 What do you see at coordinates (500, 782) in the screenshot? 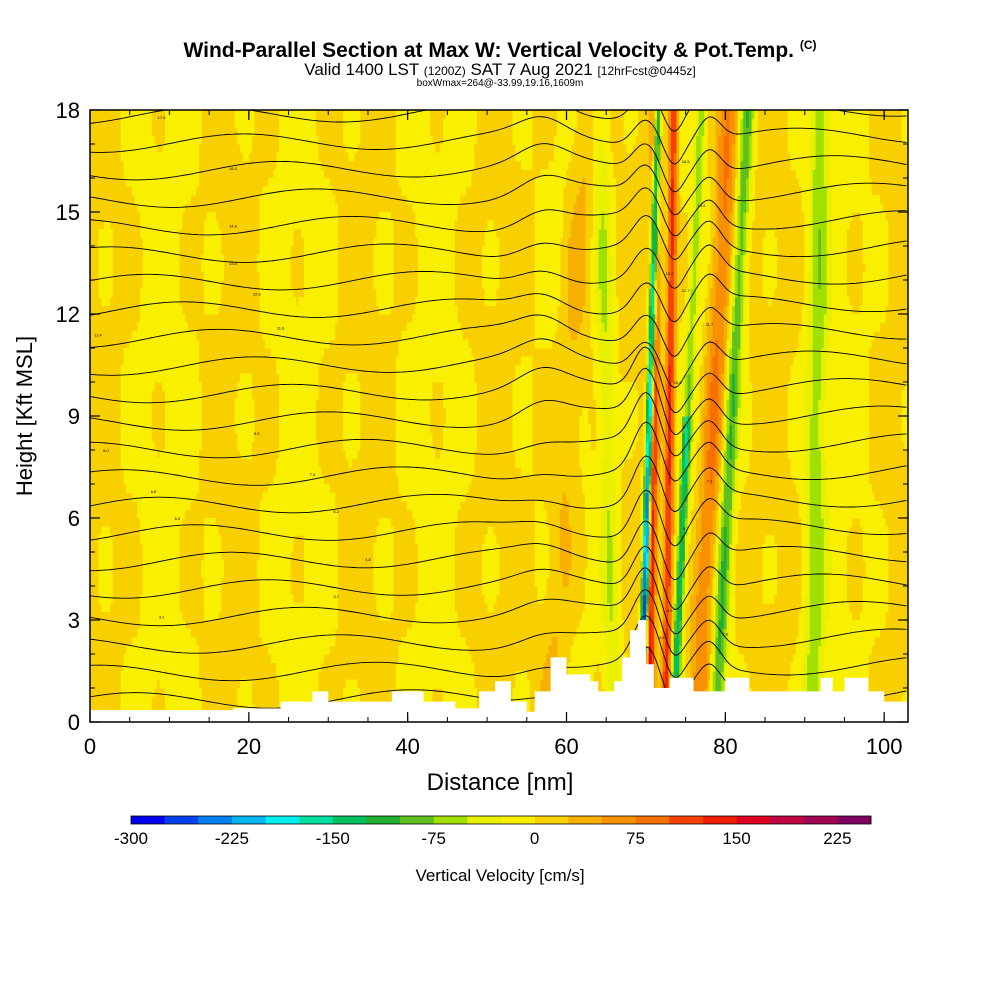
I see `x-axis-label: Distance [nm]` at bounding box center [500, 782].